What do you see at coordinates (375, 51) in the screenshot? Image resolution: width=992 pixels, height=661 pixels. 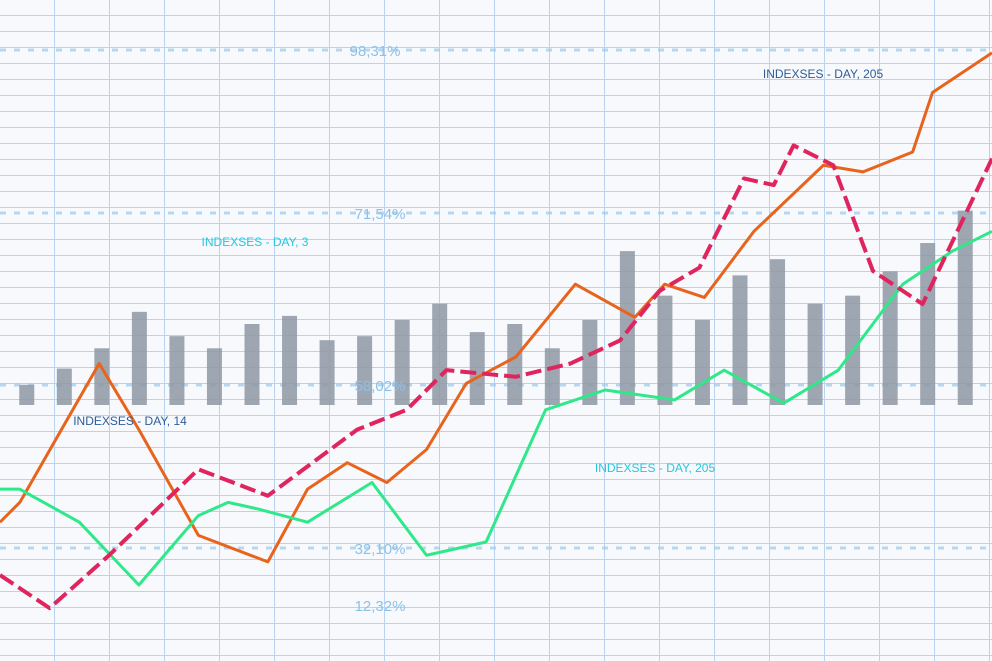 I see `annotation: 98,31%` at bounding box center [375, 51].